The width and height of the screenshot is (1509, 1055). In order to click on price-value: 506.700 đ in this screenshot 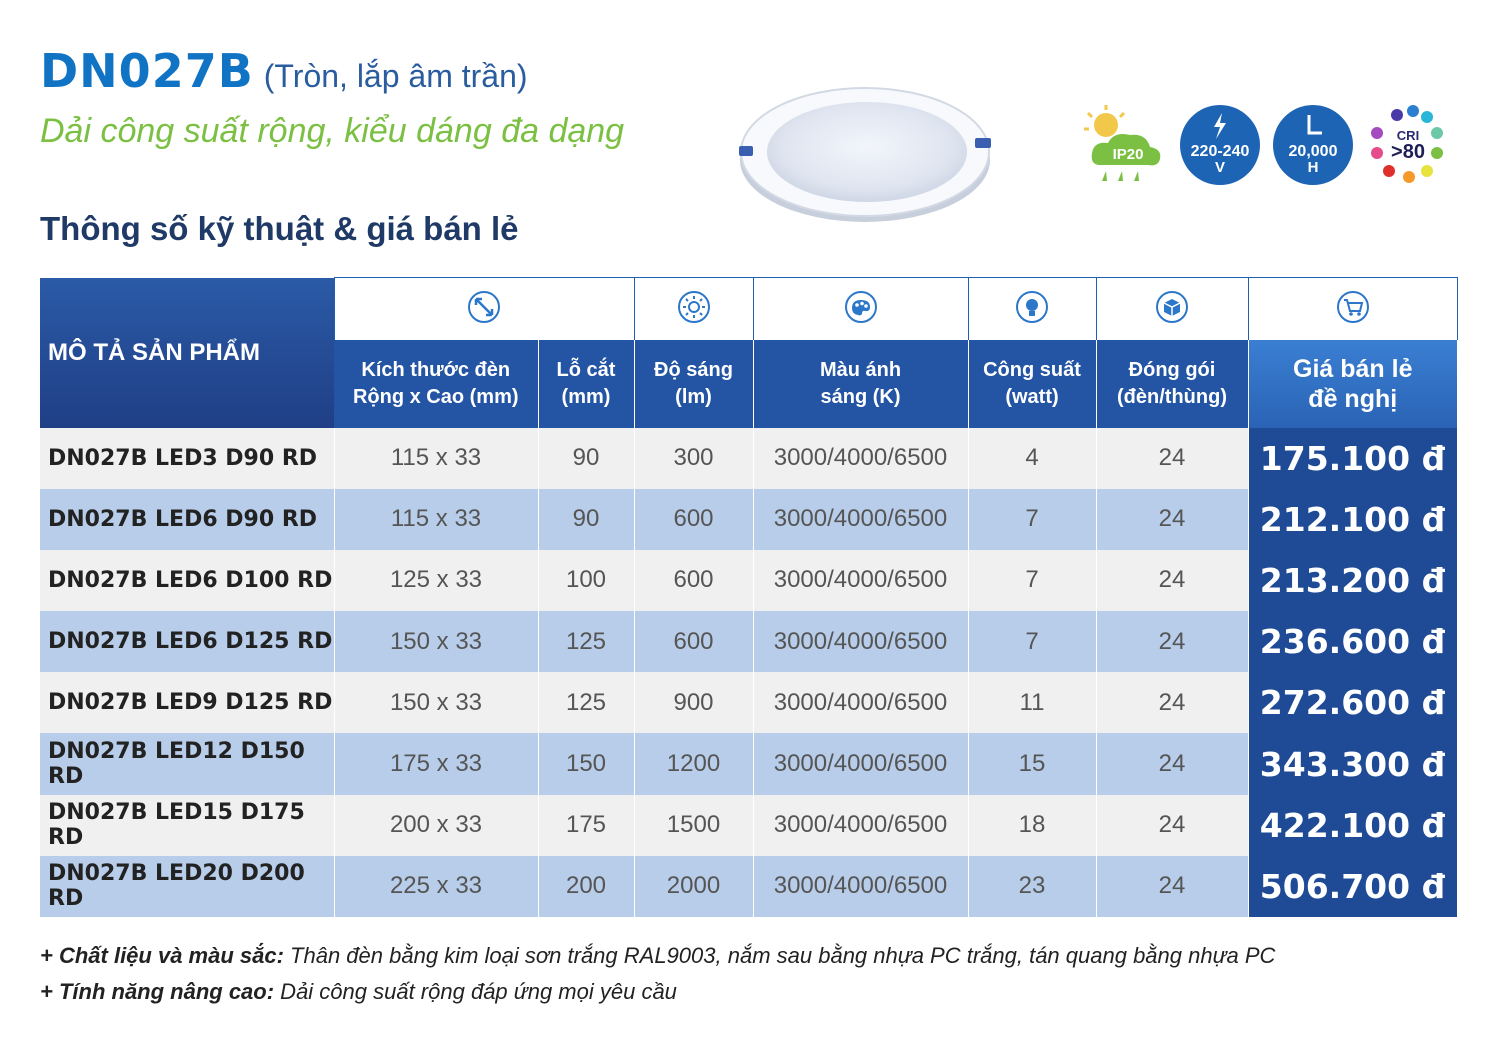, I will do `click(1353, 886)`.